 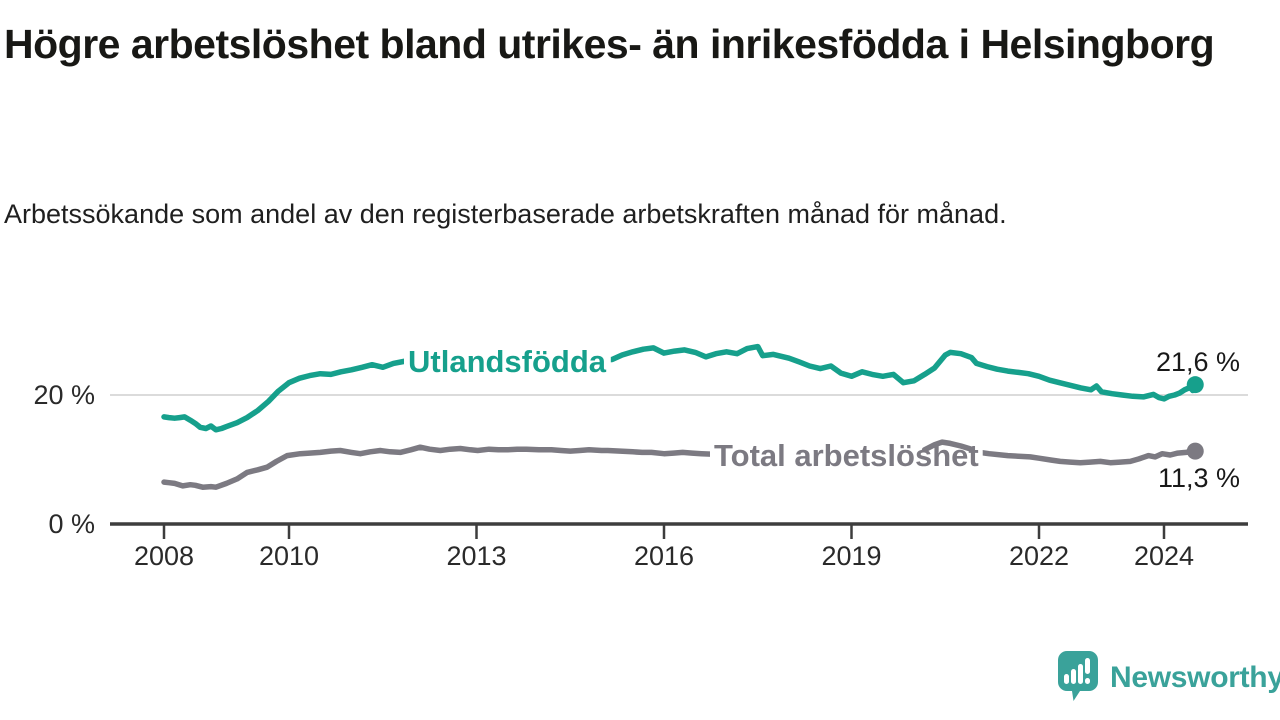 I want to click on y-axis-label-20: 20 %, so click(x=64, y=395).